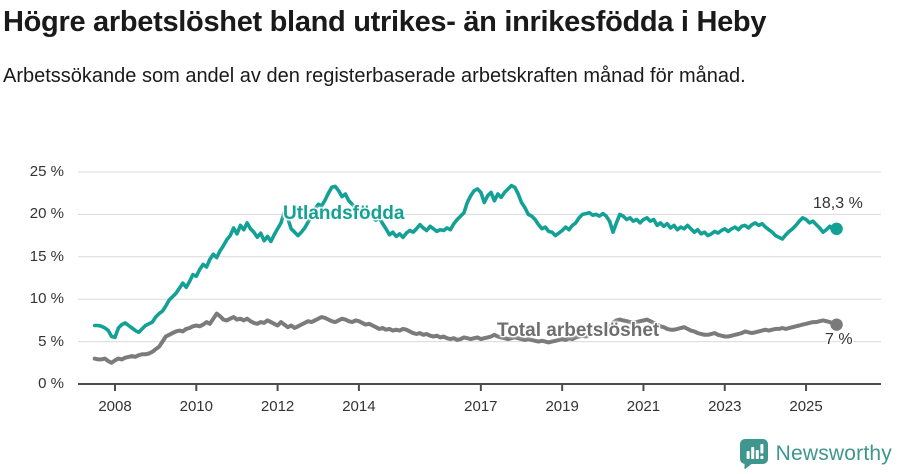 The image size is (900, 474). I want to click on x-tick-label: 2008, so click(115, 406).